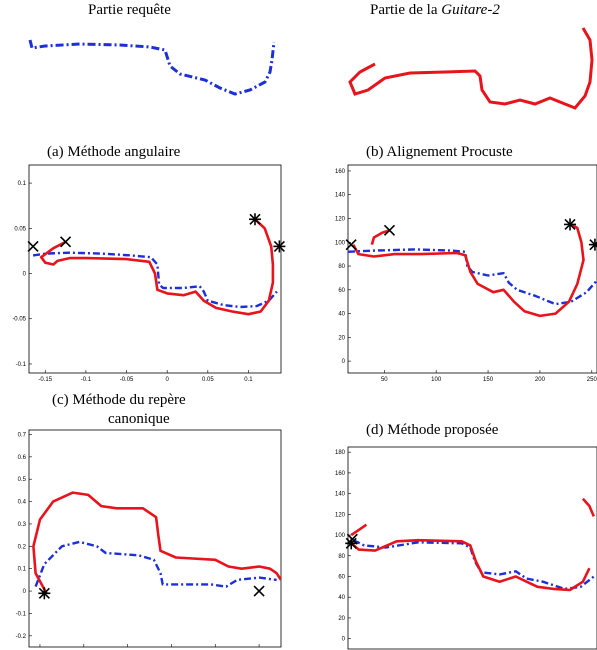 This screenshot has width=597, height=650. Describe the element at coordinates (21, 637) in the screenshot. I see `y-tick-label: -0.2` at that location.